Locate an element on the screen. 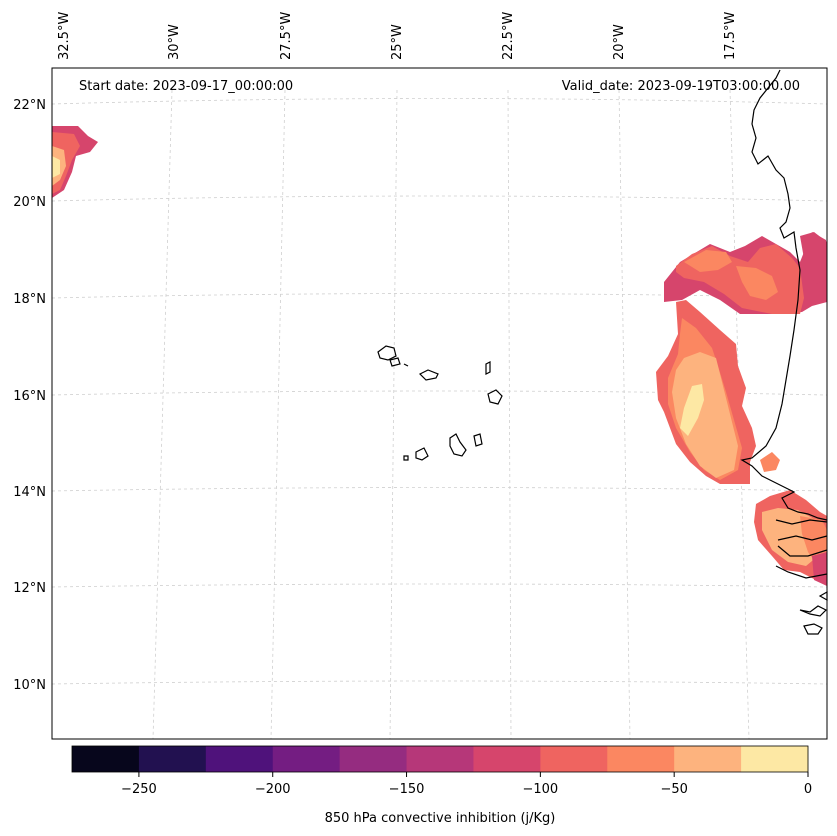  lon-label-20: 20°W is located at coordinates (619, 42).